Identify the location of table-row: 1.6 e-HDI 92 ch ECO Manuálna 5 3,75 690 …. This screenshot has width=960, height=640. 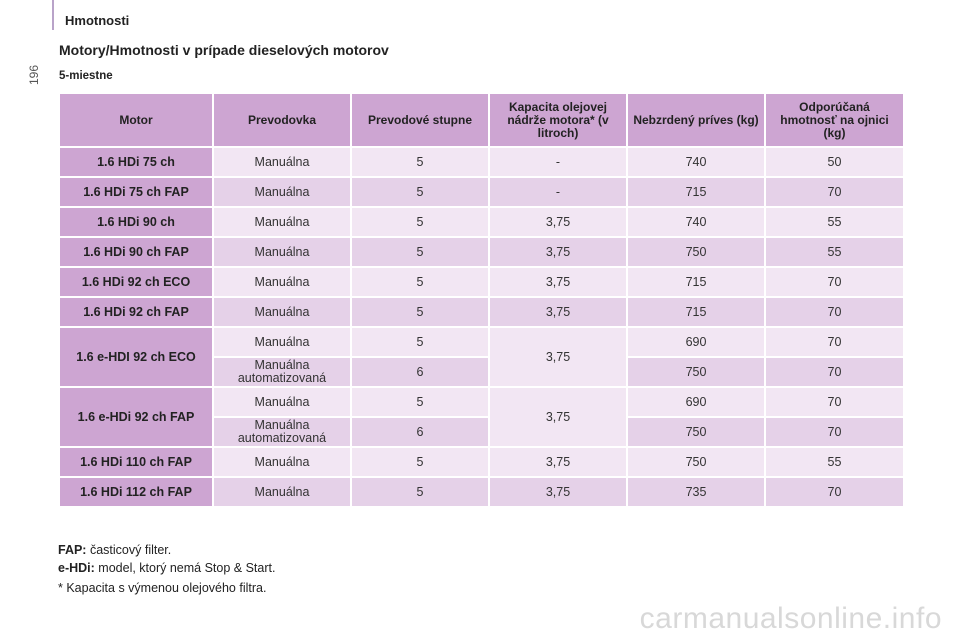
(481, 357).